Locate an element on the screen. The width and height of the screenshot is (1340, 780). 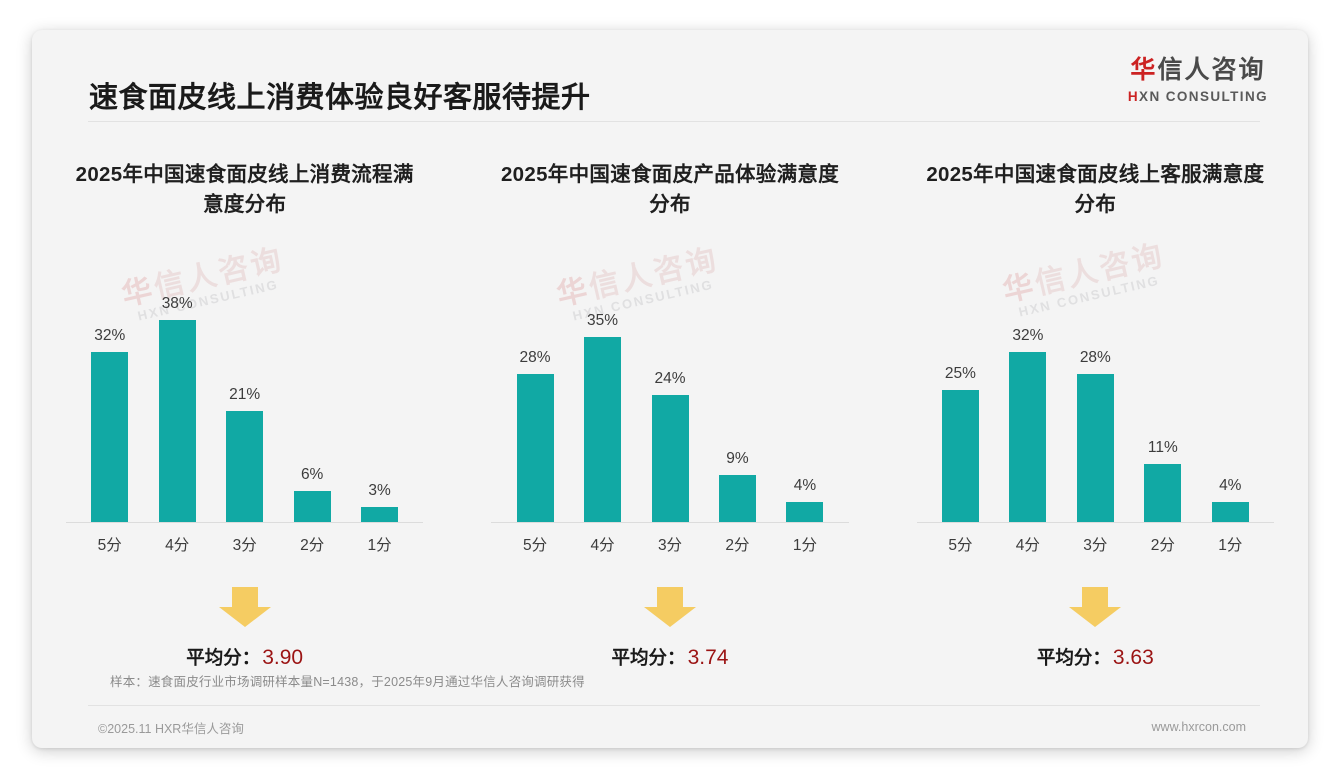
bar-slot: 6% is located at coordinates (311, 389).